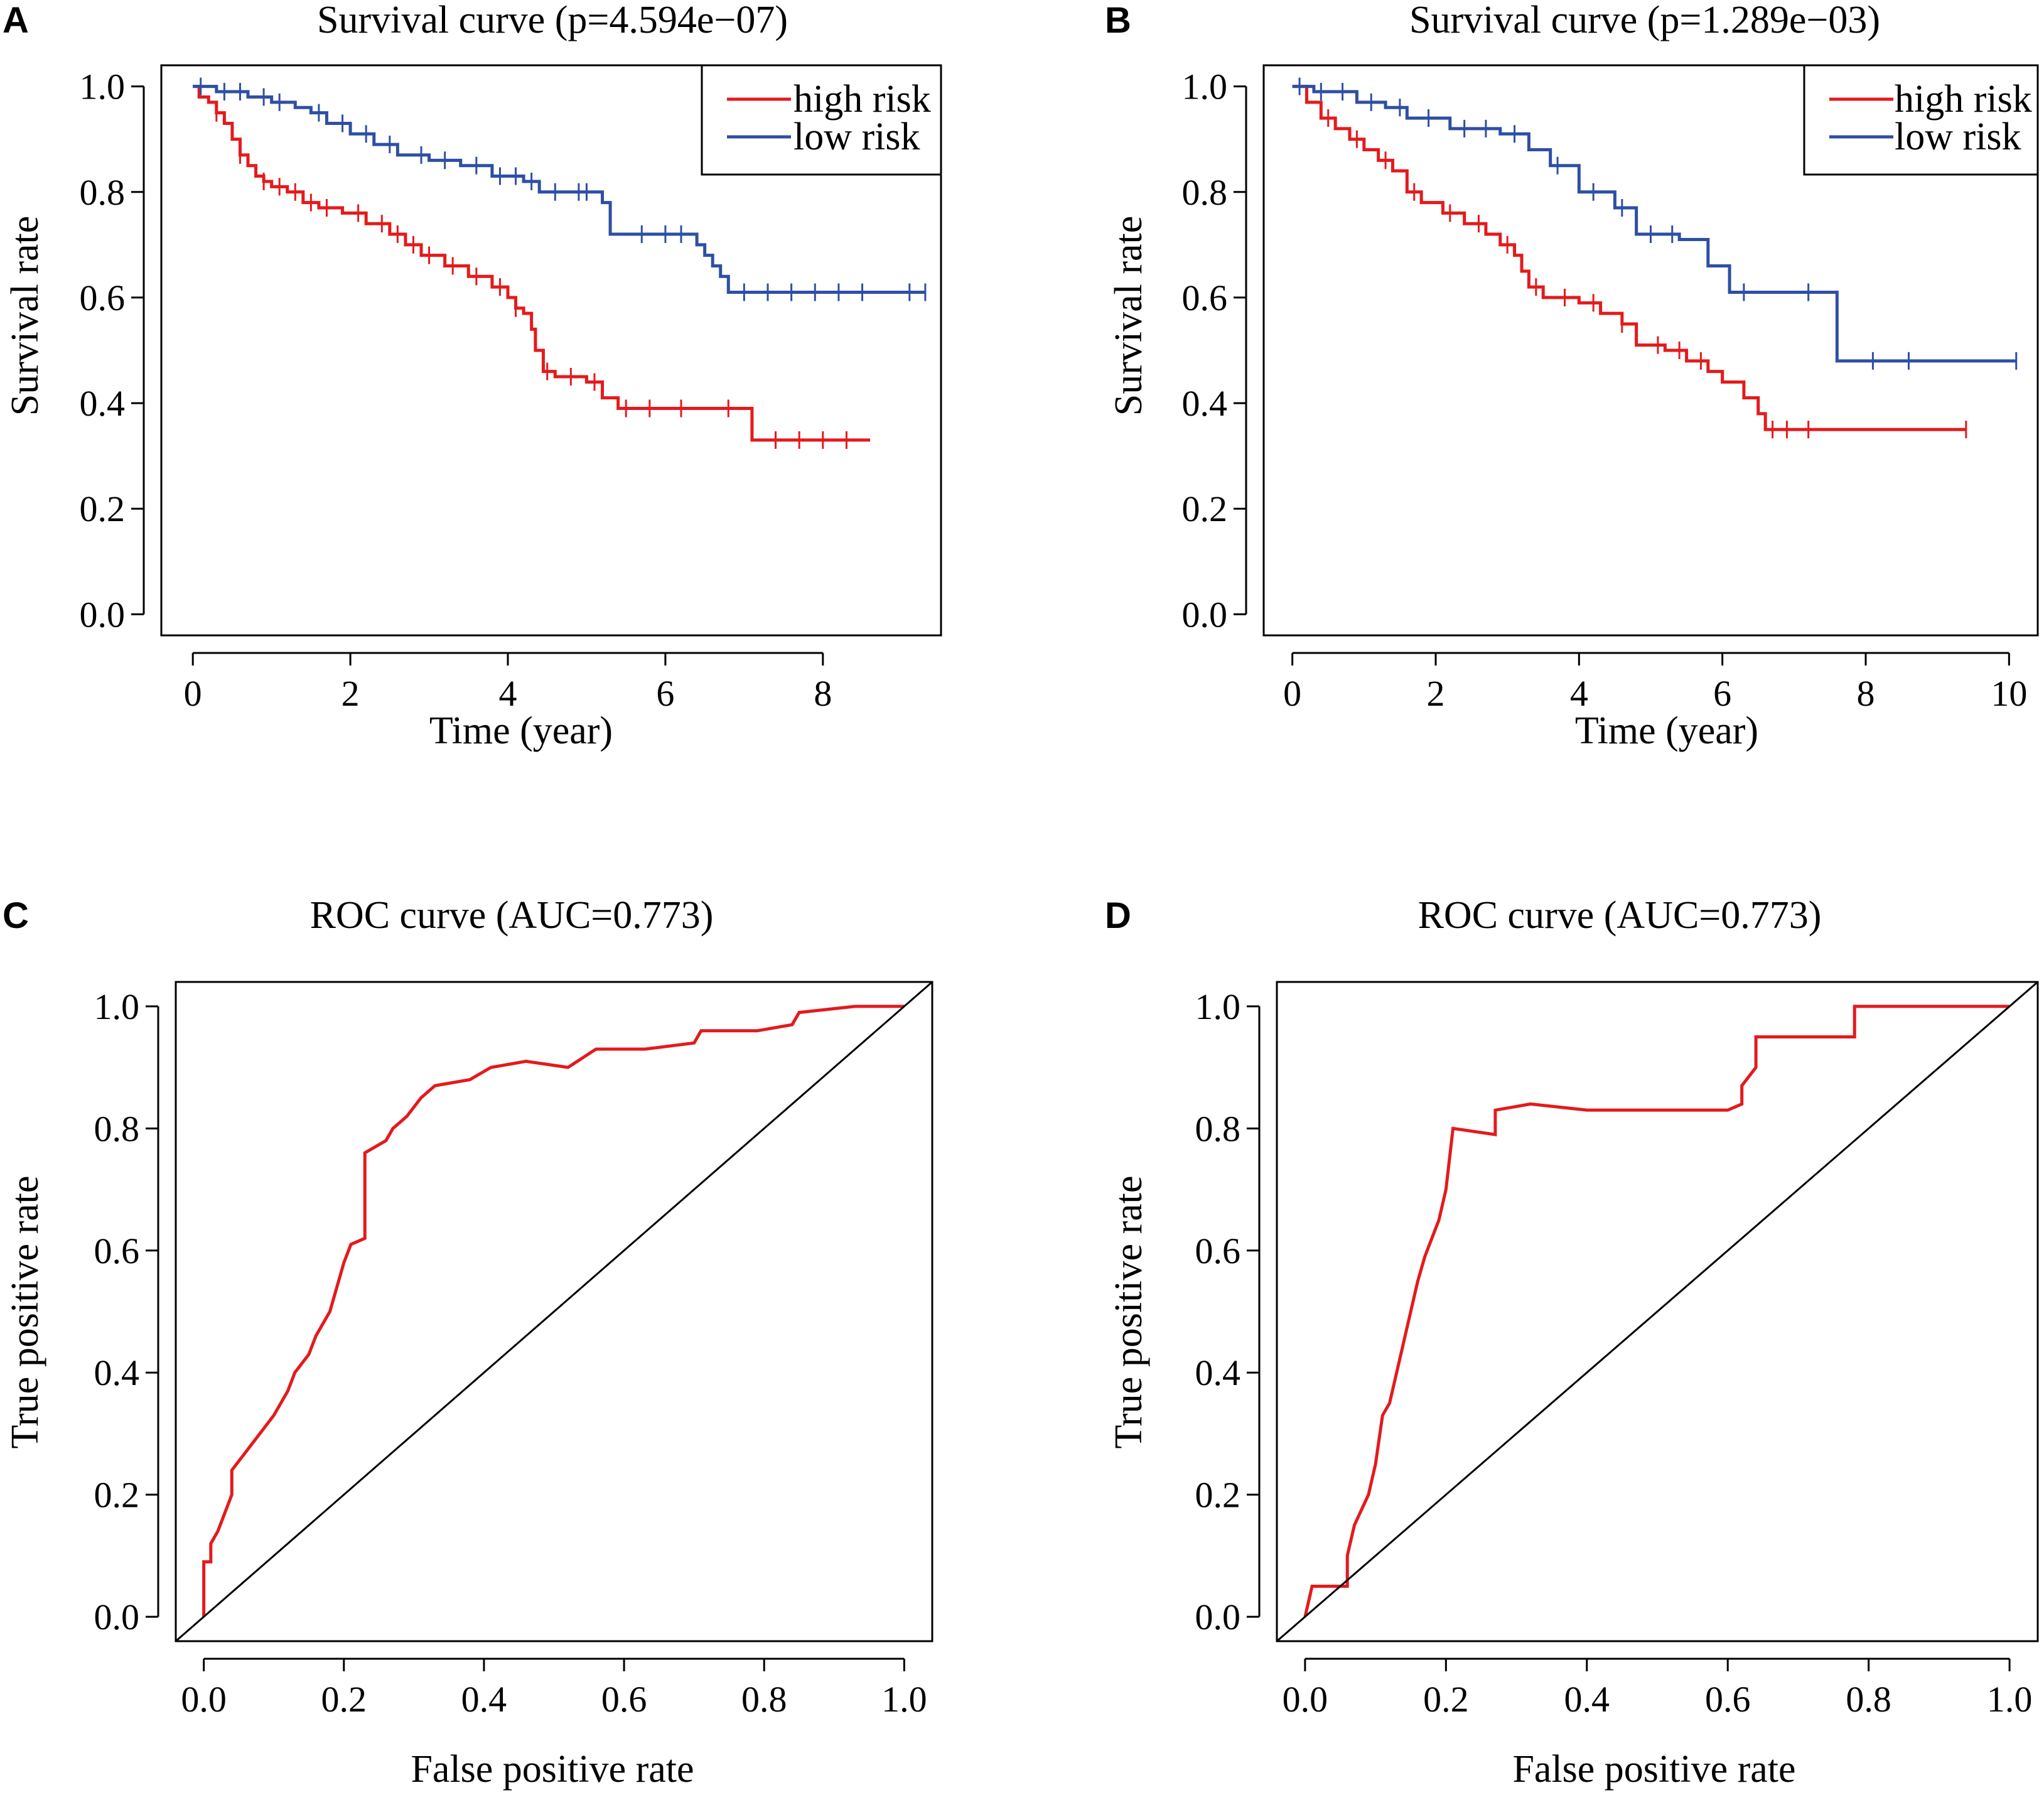 This screenshot has width=2044, height=1795. What do you see at coordinates (117, 1251) in the screenshot?
I see `y-tick-label-c: 0.6` at bounding box center [117, 1251].